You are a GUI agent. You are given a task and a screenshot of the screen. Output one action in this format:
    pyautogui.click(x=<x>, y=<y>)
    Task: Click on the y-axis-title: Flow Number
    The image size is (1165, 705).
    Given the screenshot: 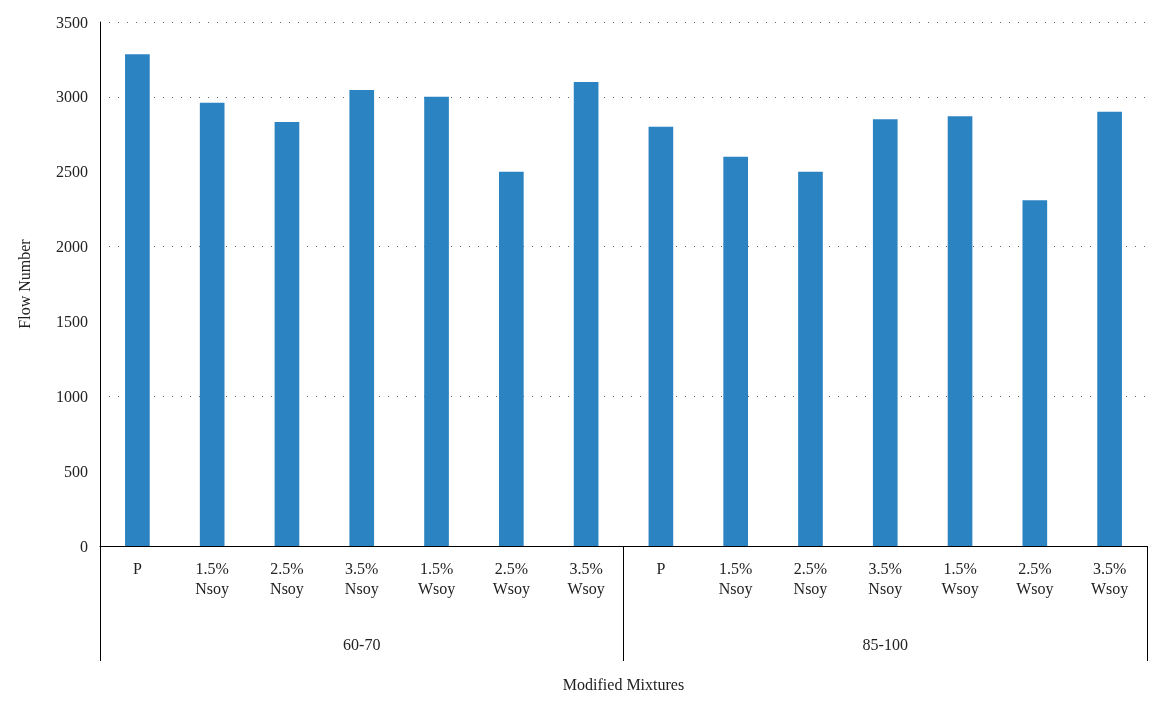 What is the action you would take?
    pyautogui.click(x=24, y=283)
    